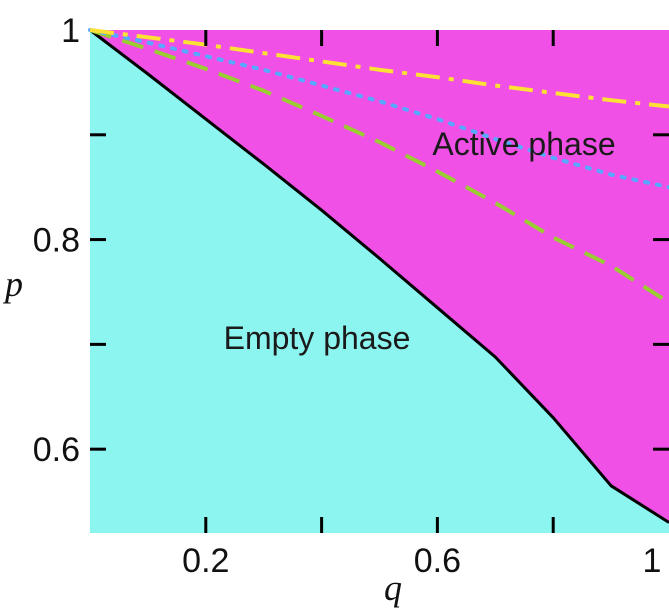 The width and height of the screenshot is (669, 608). What do you see at coordinates (56, 241) in the screenshot?
I see `y-tick-label: 0.8` at bounding box center [56, 241].